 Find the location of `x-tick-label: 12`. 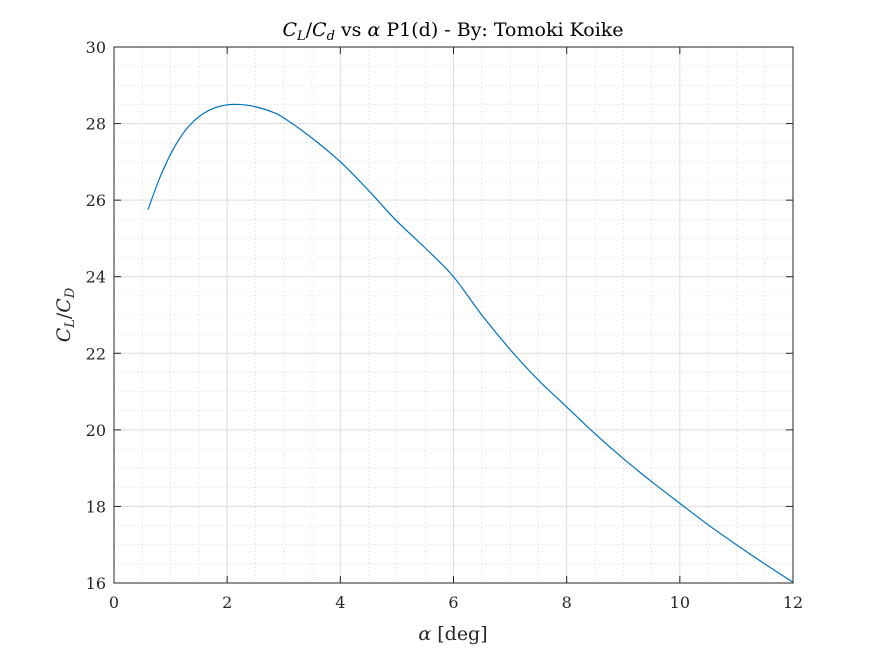

x-tick-label: 12 is located at coordinates (793, 602).